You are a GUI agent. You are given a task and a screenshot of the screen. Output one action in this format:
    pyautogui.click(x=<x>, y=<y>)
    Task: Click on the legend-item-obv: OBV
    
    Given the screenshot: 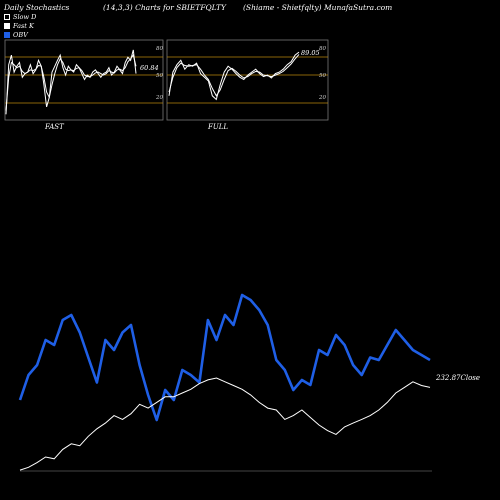 What is the action you would take?
    pyautogui.click(x=20, y=34)
    